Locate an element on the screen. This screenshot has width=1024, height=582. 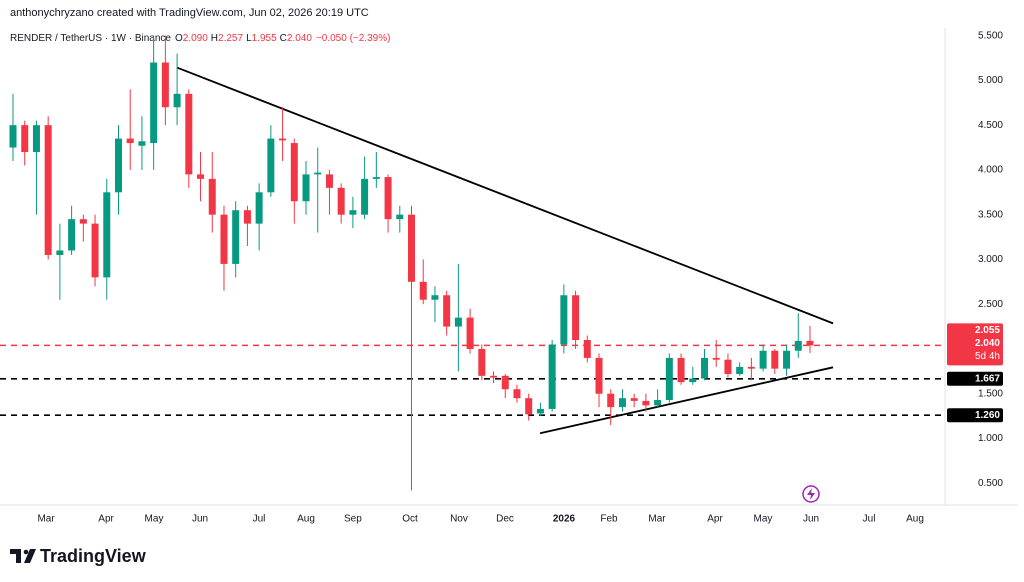
legend-key: C is located at coordinates (283, 38).